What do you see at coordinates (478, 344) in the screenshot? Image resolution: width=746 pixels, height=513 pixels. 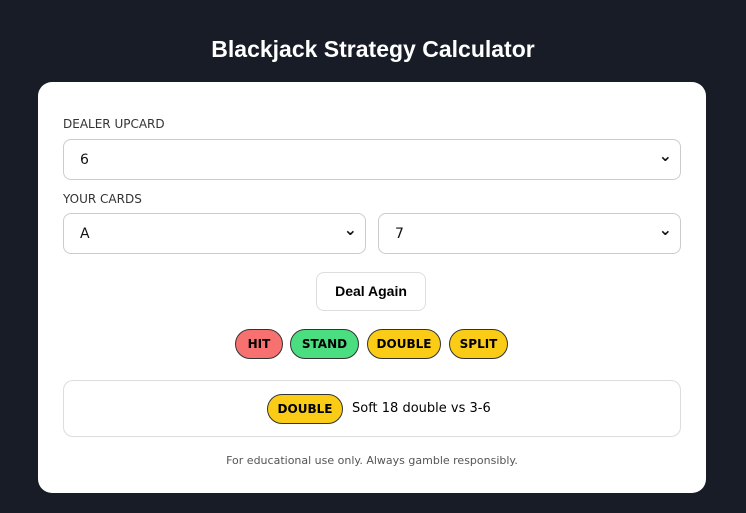 I see `action-pill: SPLIT` at bounding box center [478, 344].